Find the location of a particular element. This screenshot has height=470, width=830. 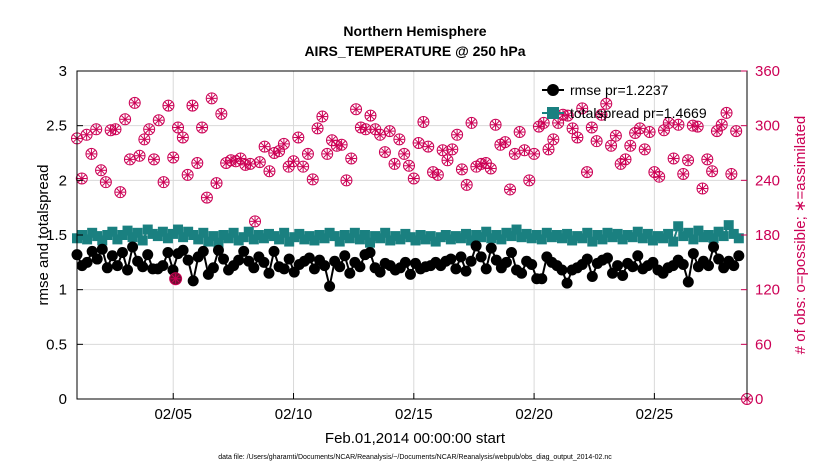

y-right-tick-label: 360 is located at coordinates (767, 71).